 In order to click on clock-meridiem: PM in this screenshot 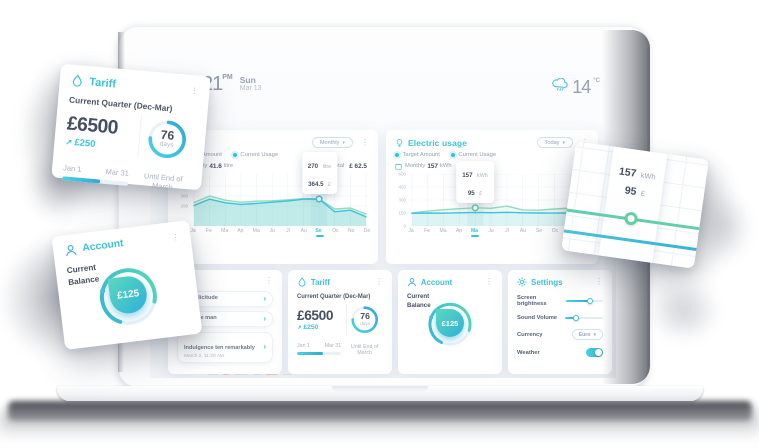, I will do `click(227, 77)`.